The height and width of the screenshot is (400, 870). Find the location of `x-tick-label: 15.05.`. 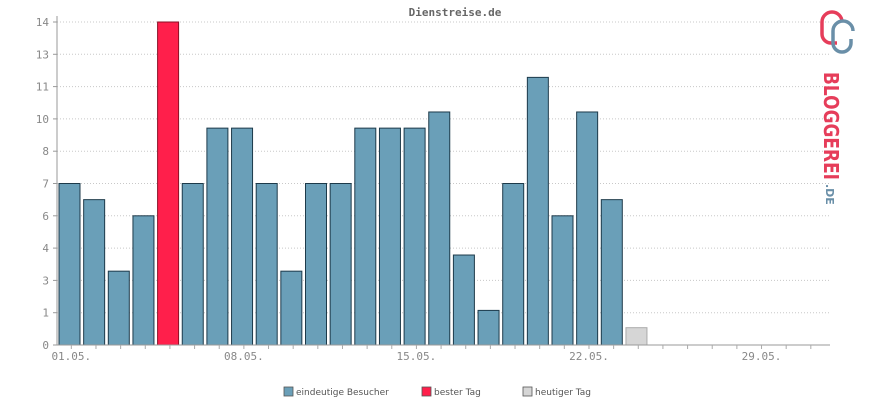

x-tick-label: 15.05. is located at coordinates (417, 356).